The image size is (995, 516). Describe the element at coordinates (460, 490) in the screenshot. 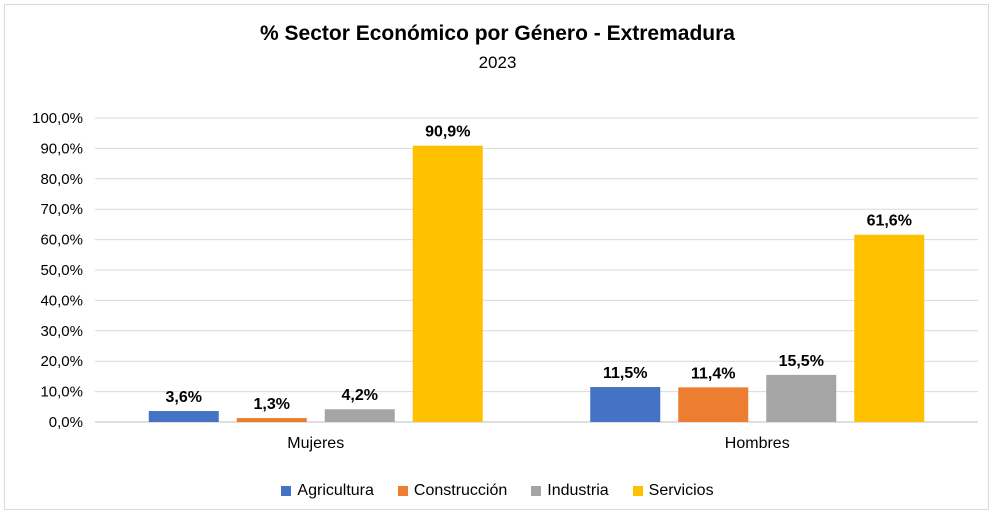

I see `legend-label: Construcción` at that location.